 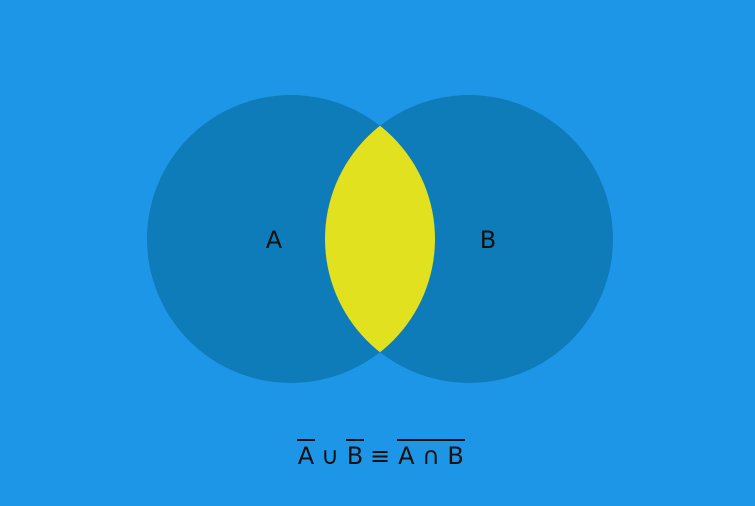 I want to click on formula-rhs-expression: A ∩ B, so click(x=431, y=456).